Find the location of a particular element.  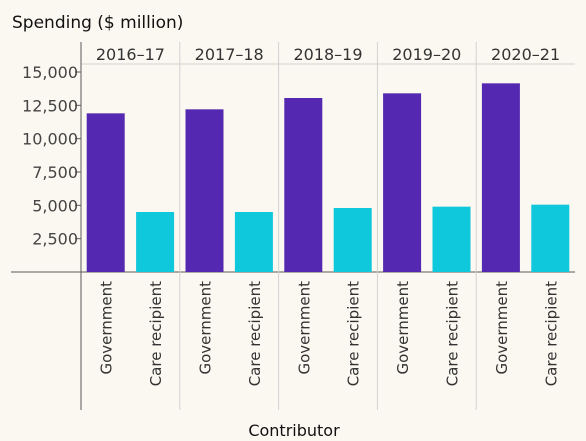

x-axis-title: Contributor is located at coordinates (294, 430).